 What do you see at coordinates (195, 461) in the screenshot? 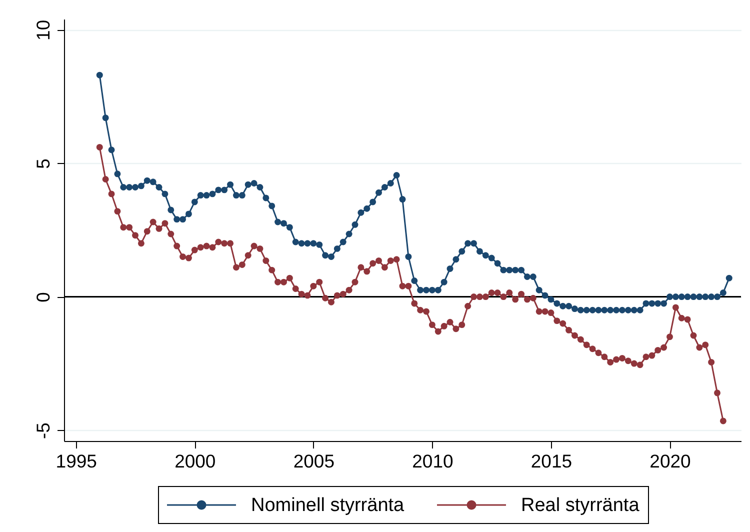
I see `x-tick-label: 2000` at bounding box center [195, 461].